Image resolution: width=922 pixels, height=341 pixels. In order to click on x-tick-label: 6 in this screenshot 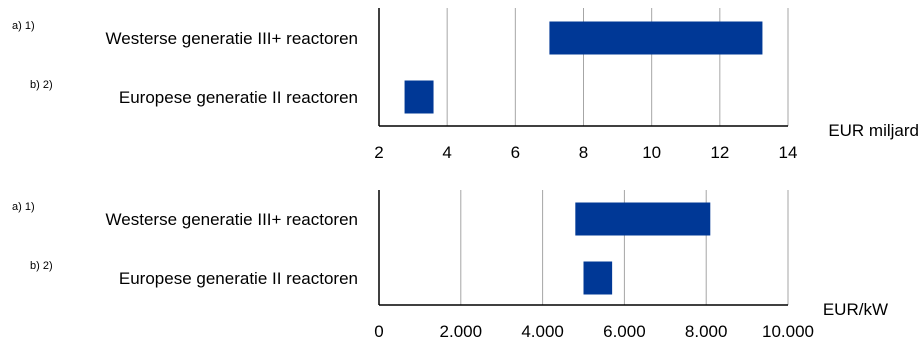, I will do `click(515, 152)`.